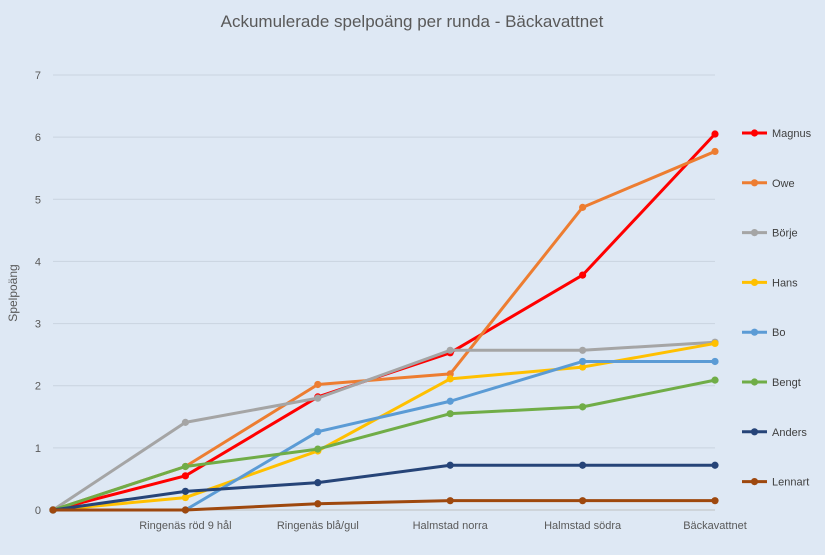  I want to click on x-tick-label: Ringenäs röd 9 hål, so click(185, 526).